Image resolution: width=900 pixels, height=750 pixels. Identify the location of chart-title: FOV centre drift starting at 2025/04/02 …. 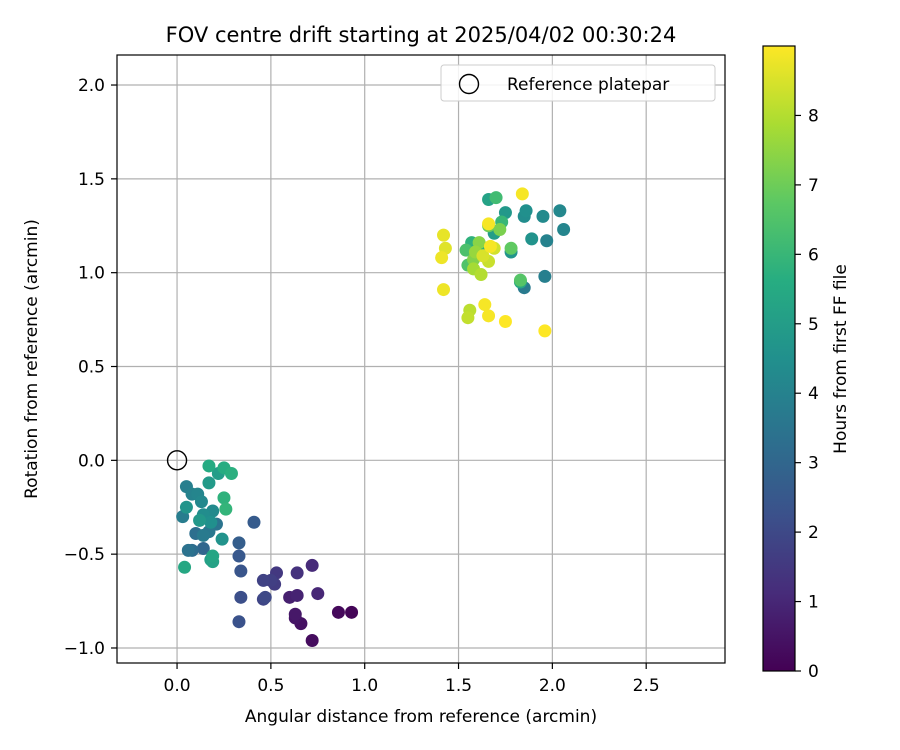
(421, 35).